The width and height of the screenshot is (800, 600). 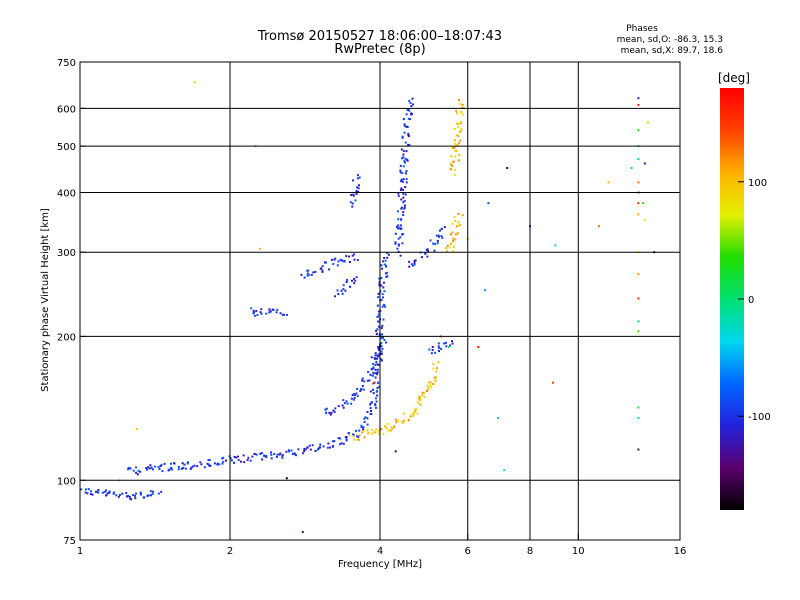 What do you see at coordinates (642, 29) in the screenshot?
I see `stats-label: Phases` at bounding box center [642, 29].